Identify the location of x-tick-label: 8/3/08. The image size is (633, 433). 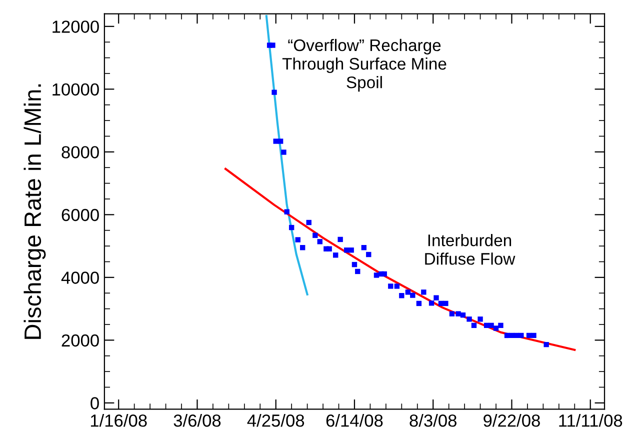
(433, 420).